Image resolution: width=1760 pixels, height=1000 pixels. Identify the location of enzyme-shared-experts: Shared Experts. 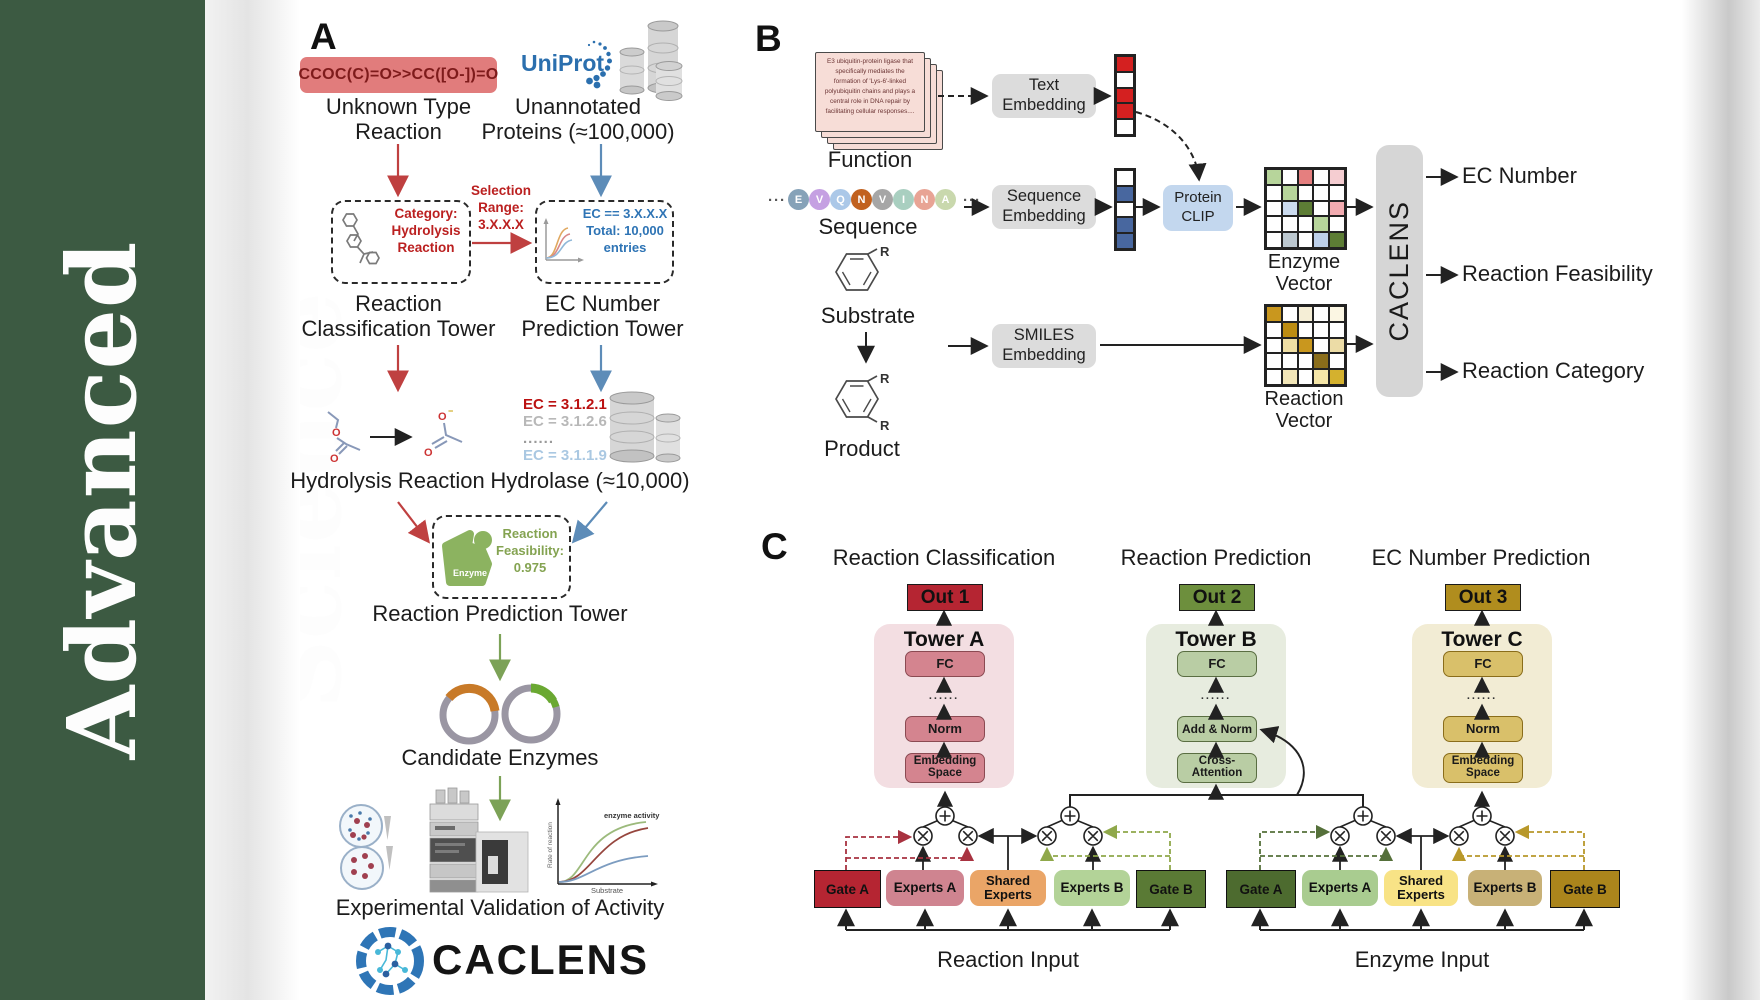
(1421, 888).